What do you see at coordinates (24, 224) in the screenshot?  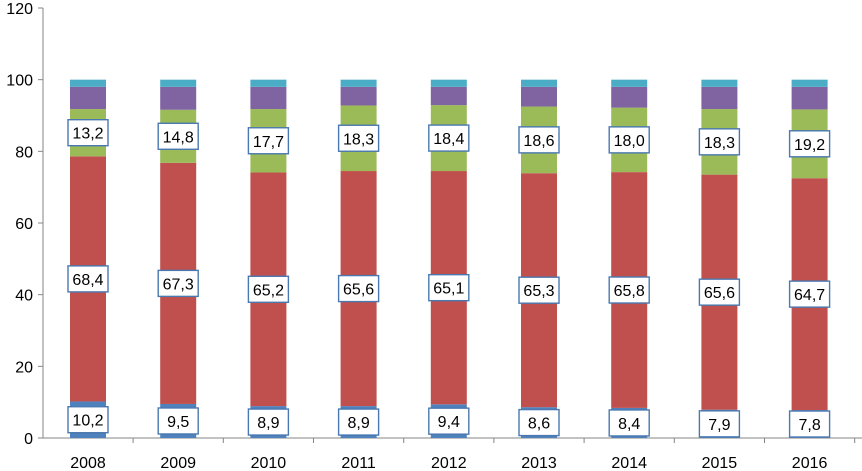 I see `y-tick-label: 60` at bounding box center [24, 224].